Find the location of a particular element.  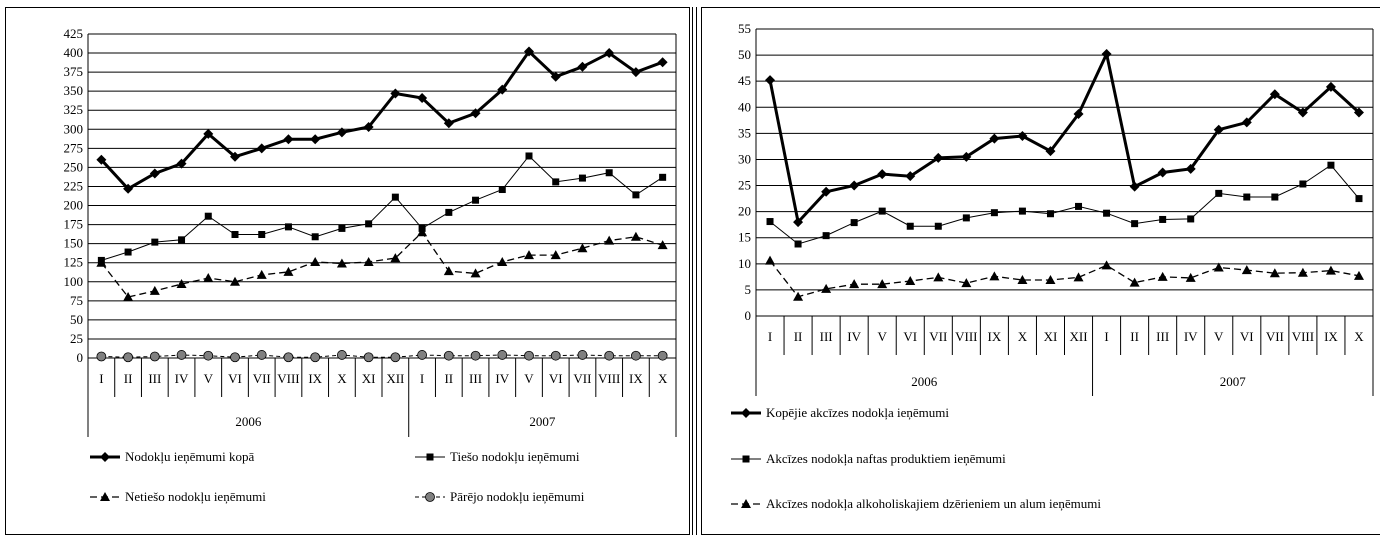

legend-label: Kopējie akcīzes nodokļa ieņēmumi is located at coordinates (857, 412).